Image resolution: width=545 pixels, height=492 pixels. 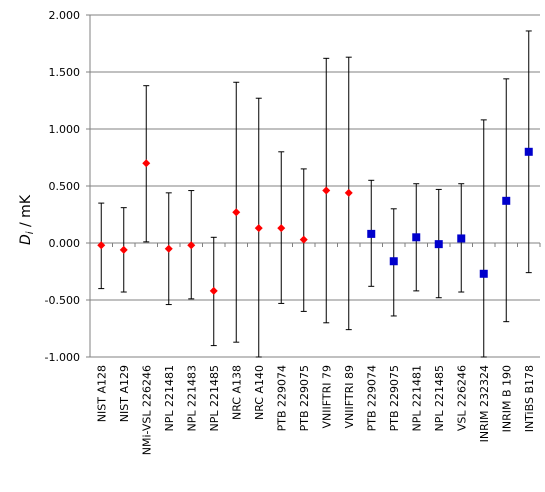 I want to click on x-category-label: VSL 226246, so click(x=461, y=398).